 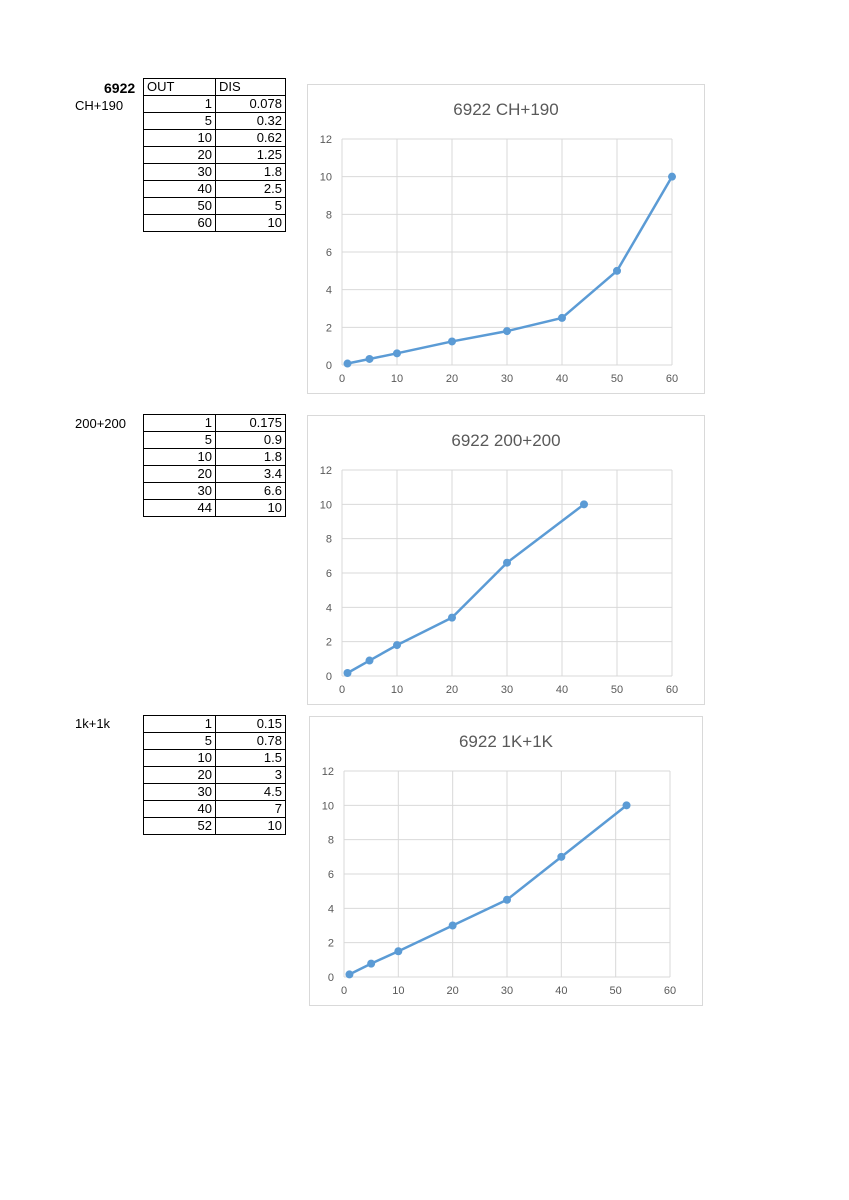 I want to click on section-label-200-200: 200+200, so click(x=100, y=423).